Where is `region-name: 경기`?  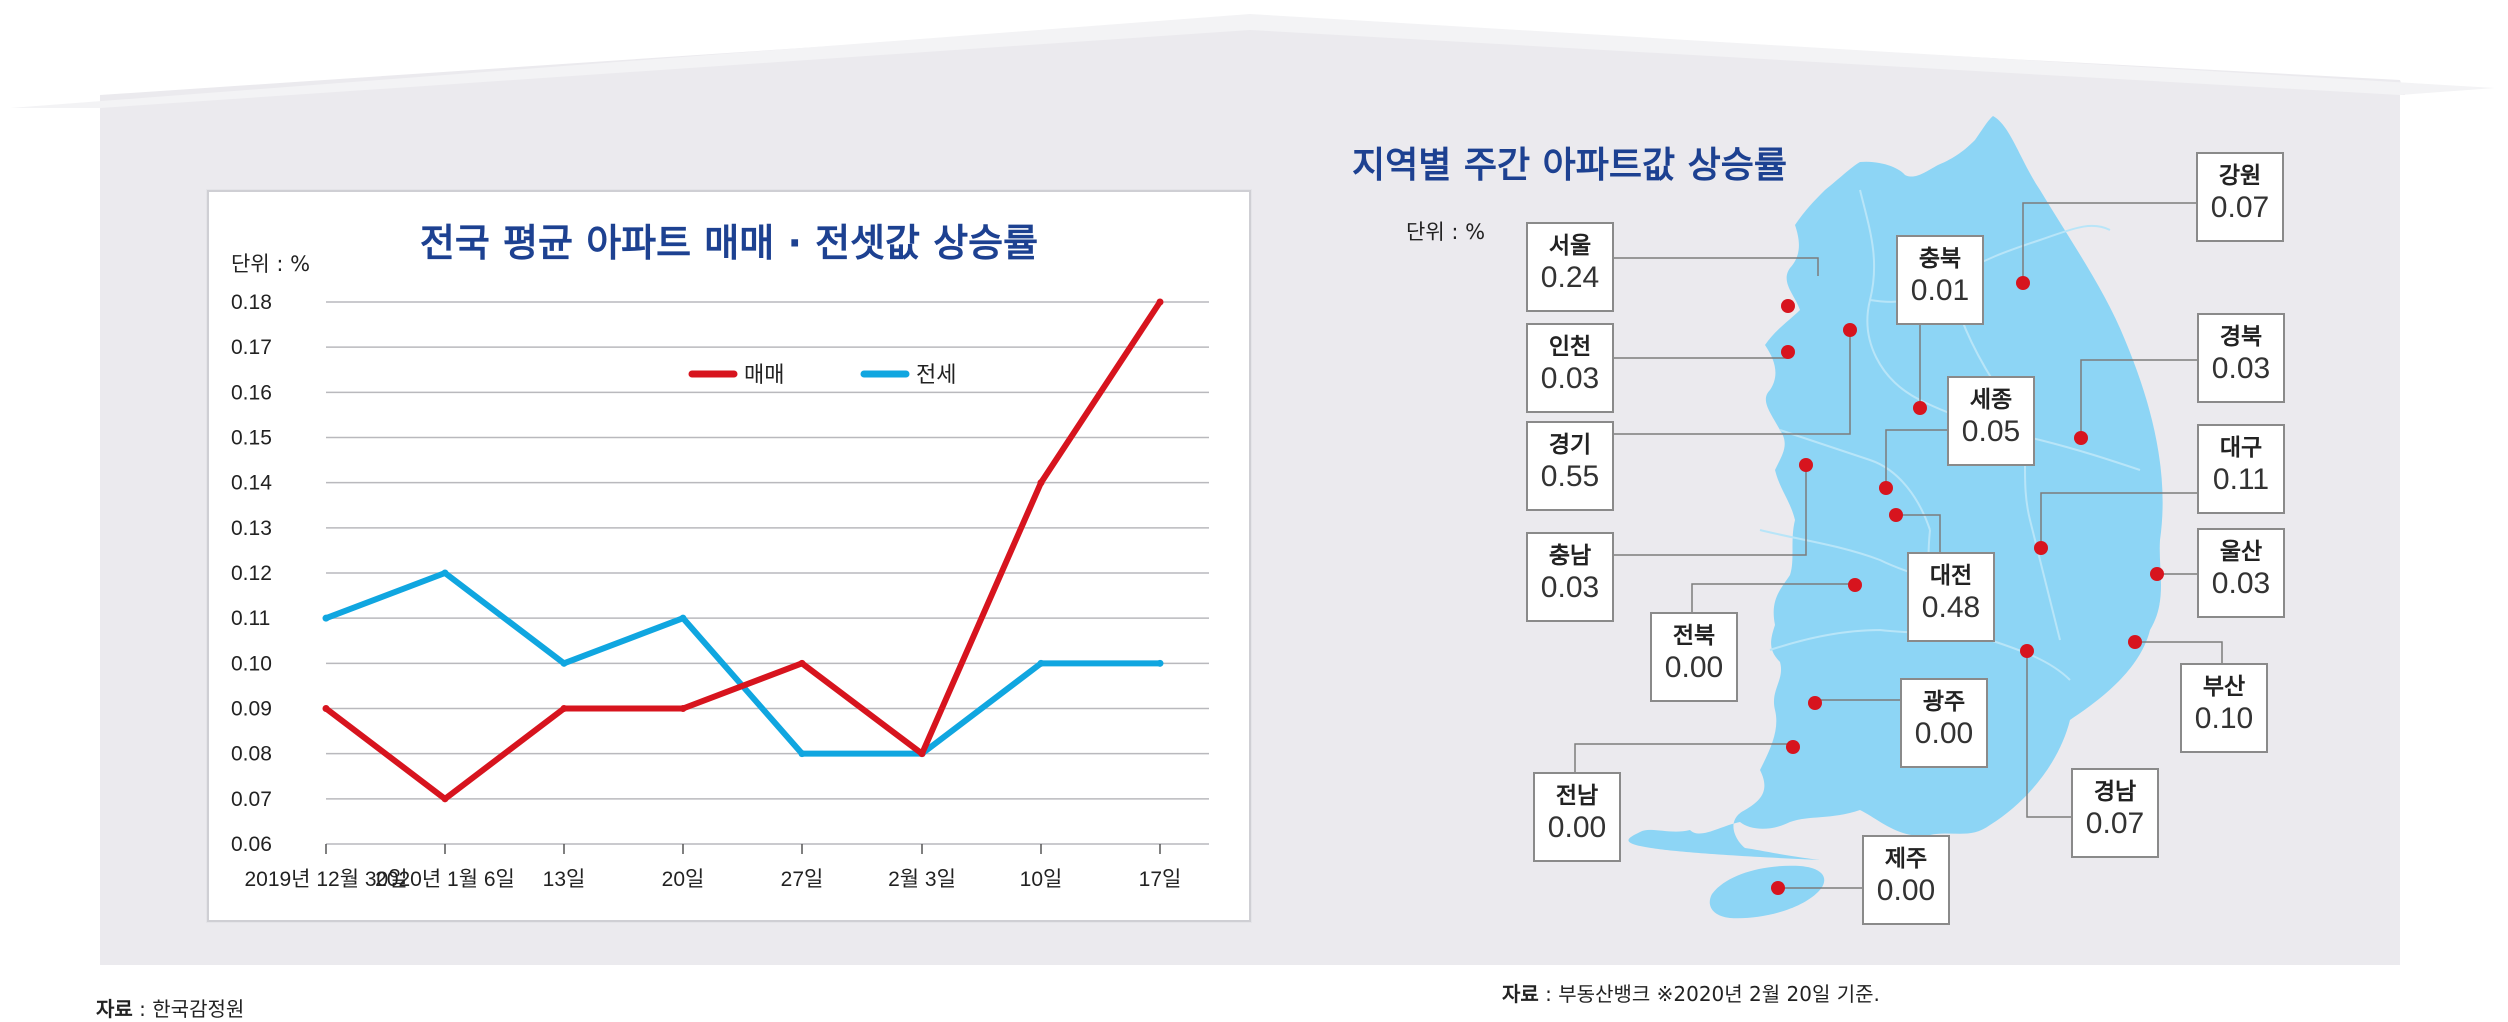
region-name: 경기 is located at coordinates (1570, 444).